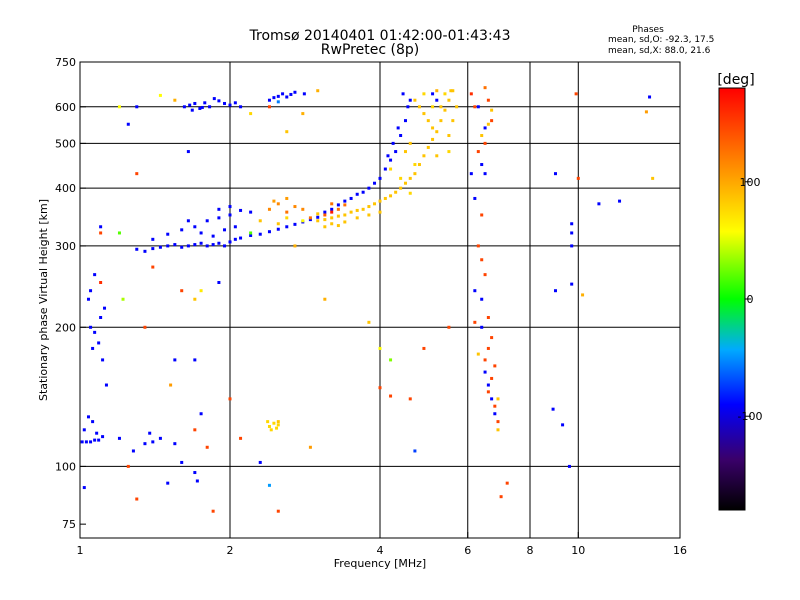  I want to click on colorbar, so click(732, 299).